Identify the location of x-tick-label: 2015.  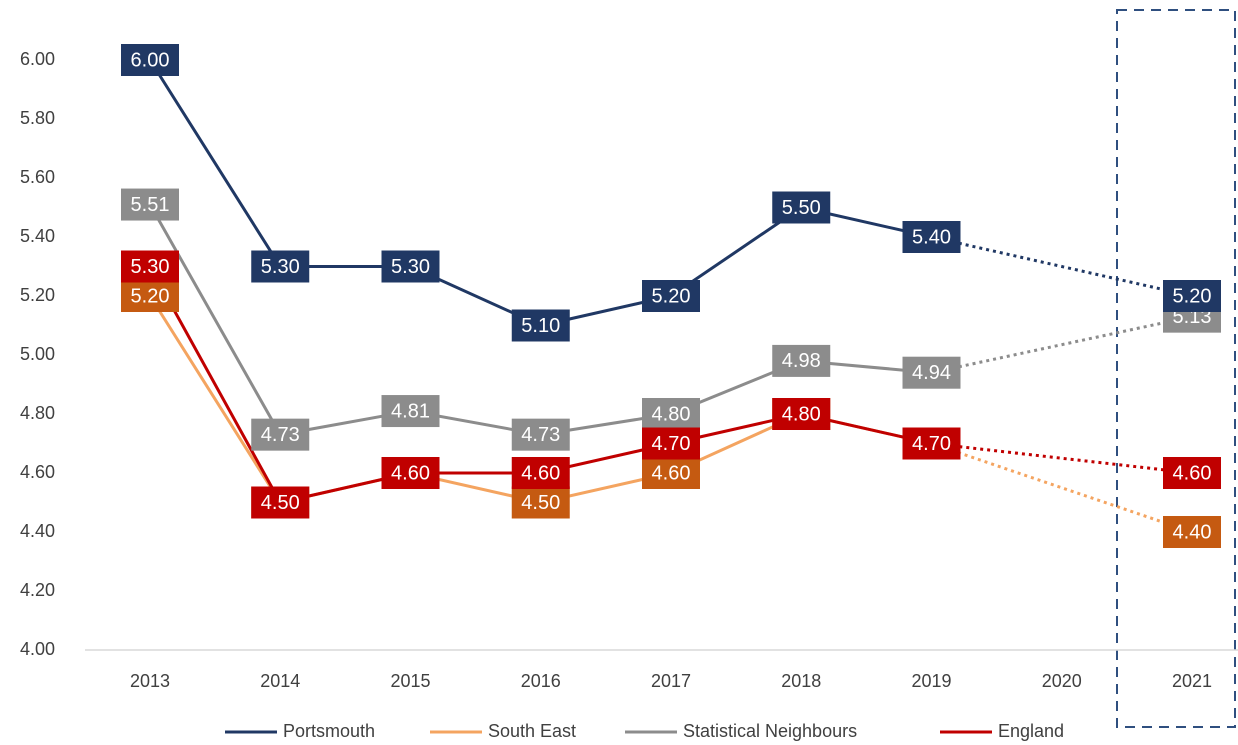
(410, 681).